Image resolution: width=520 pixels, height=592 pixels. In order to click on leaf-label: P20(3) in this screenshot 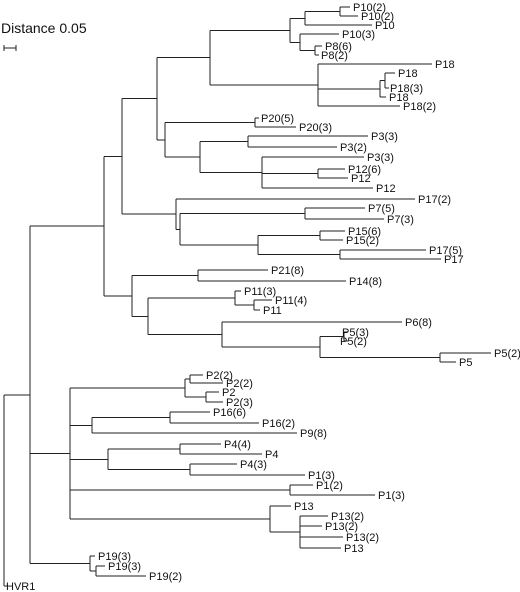, I will do `click(315, 128)`.